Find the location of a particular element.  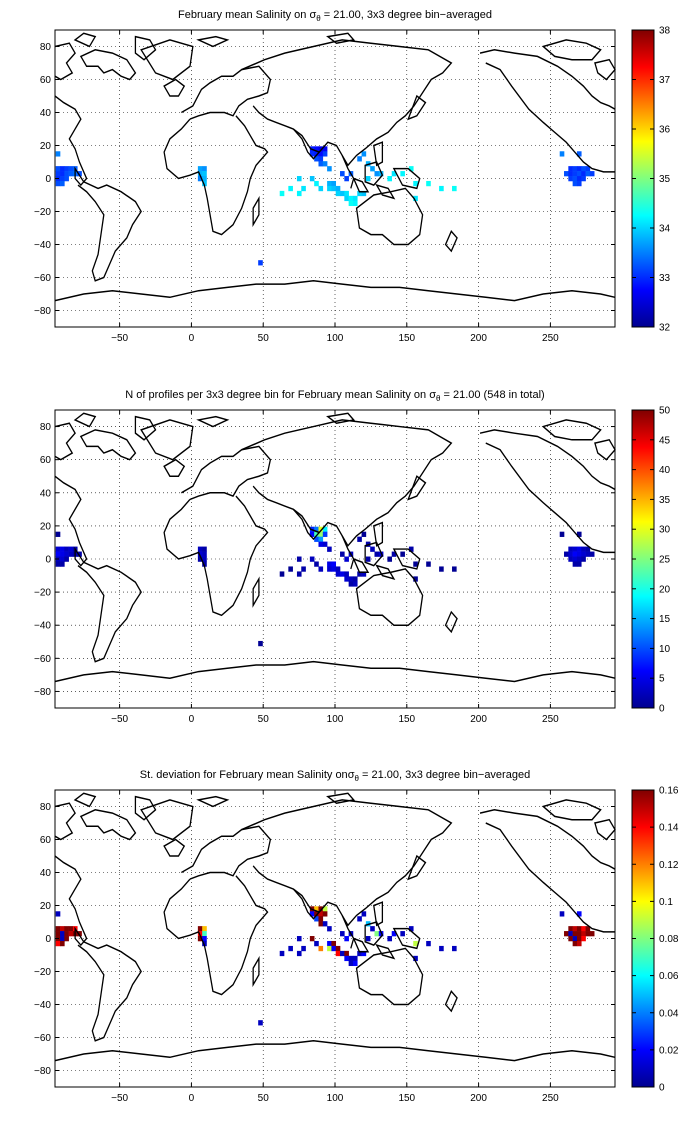

x-tick-label: 50 is located at coordinates (264, 338).